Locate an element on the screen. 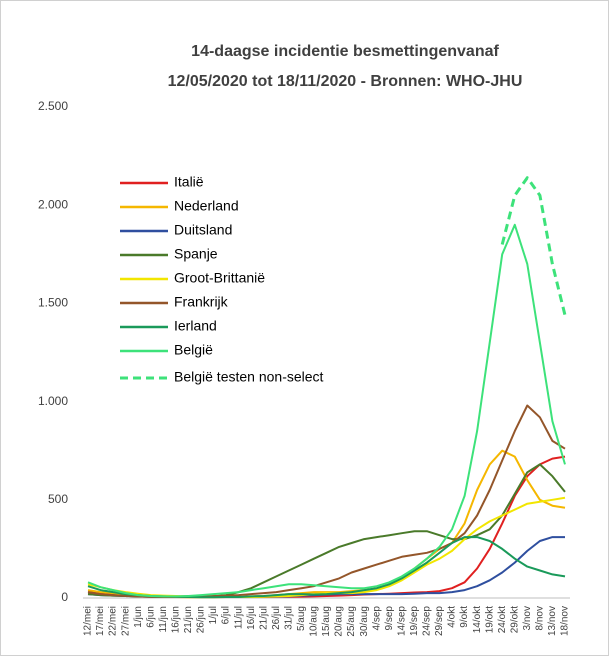 The image size is (614, 660). x-tick-label: 9/sep is located at coordinates (389, 618).